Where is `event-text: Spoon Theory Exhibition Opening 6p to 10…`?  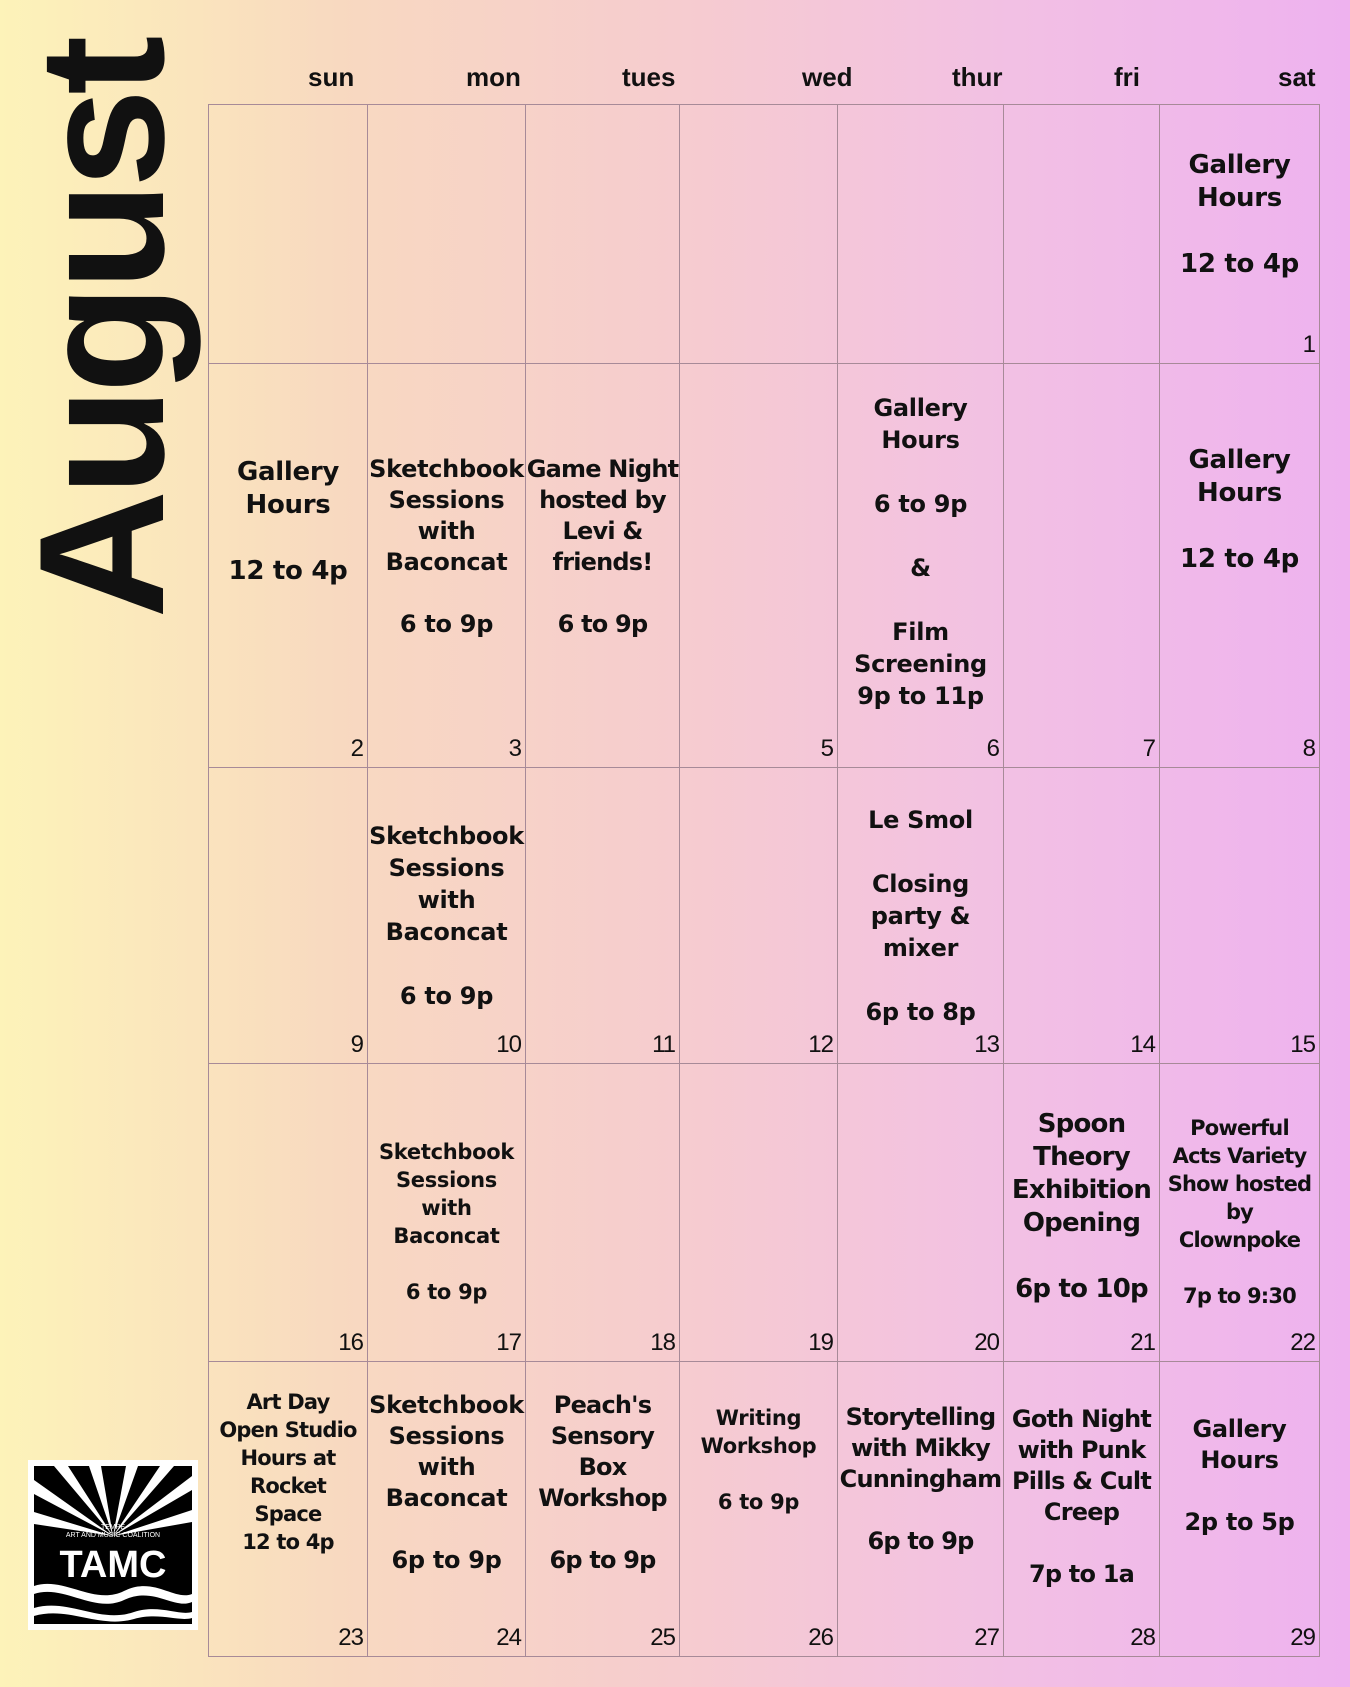
event-text: Spoon Theory Exhibition Opening 6p to 10… is located at coordinates (1081, 1206).